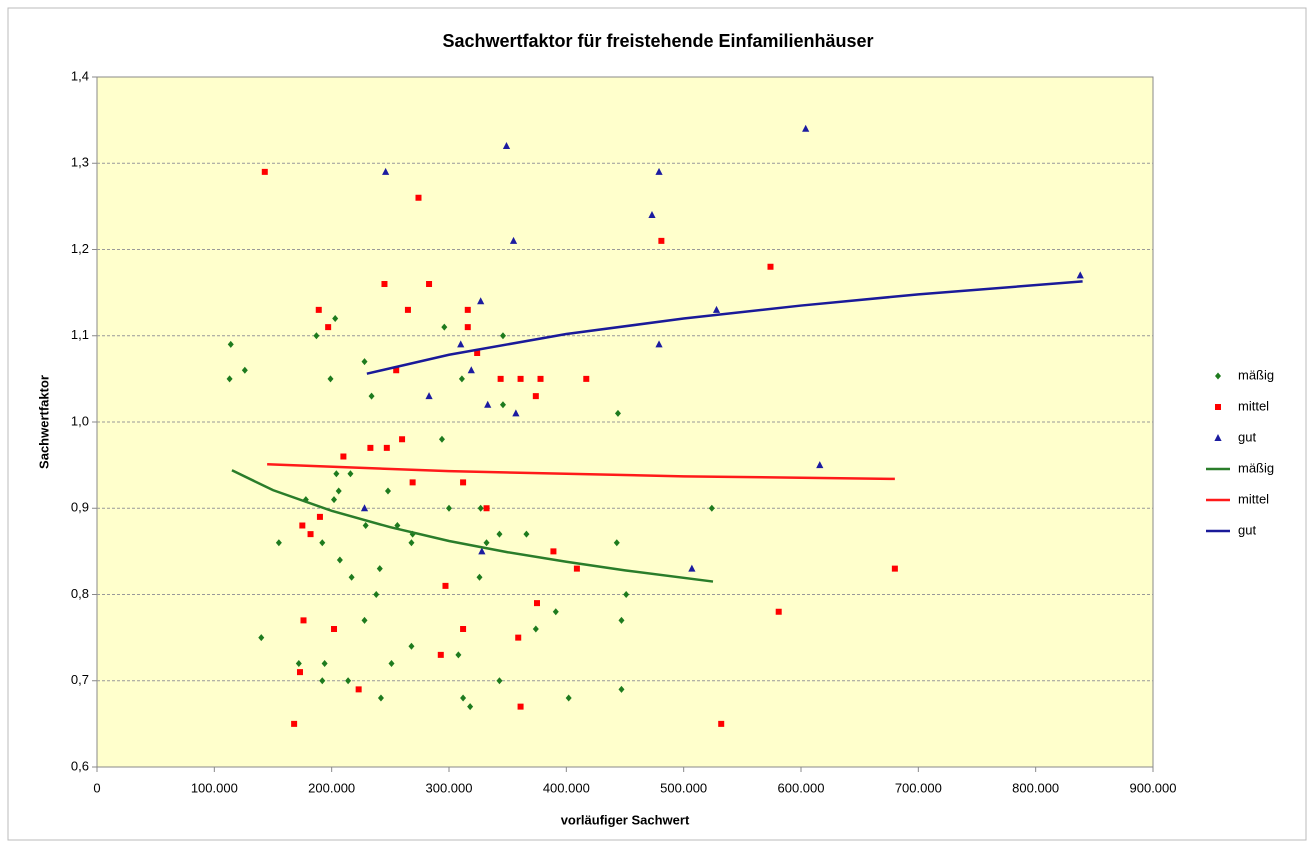 The width and height of the screenshot is (1315, 846). What do you see at coordinates (566, 787) in the screenshot?
I see `x-tick-label: 400.000` at bounding box center [566, 787].